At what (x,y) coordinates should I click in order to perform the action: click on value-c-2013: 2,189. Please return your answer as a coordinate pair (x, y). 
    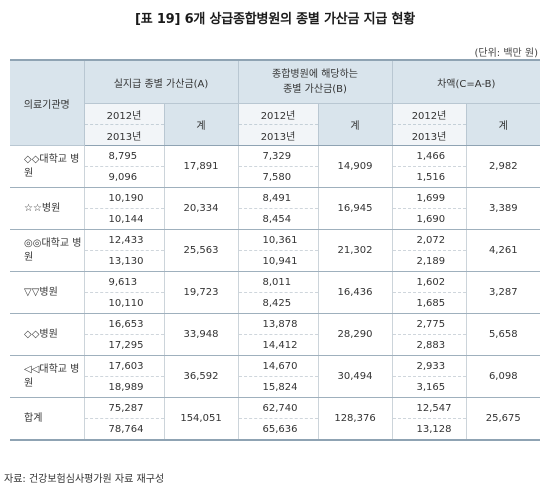
    Looking at the image, I should click on (429, 261).